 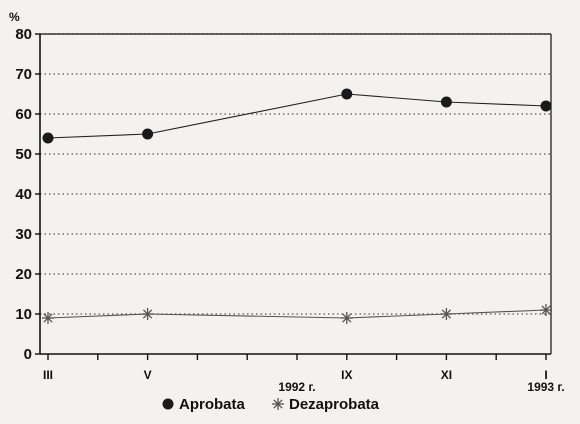 I want to click on legend-label-aprobata: Aprobata, so click(x=212, y=404).